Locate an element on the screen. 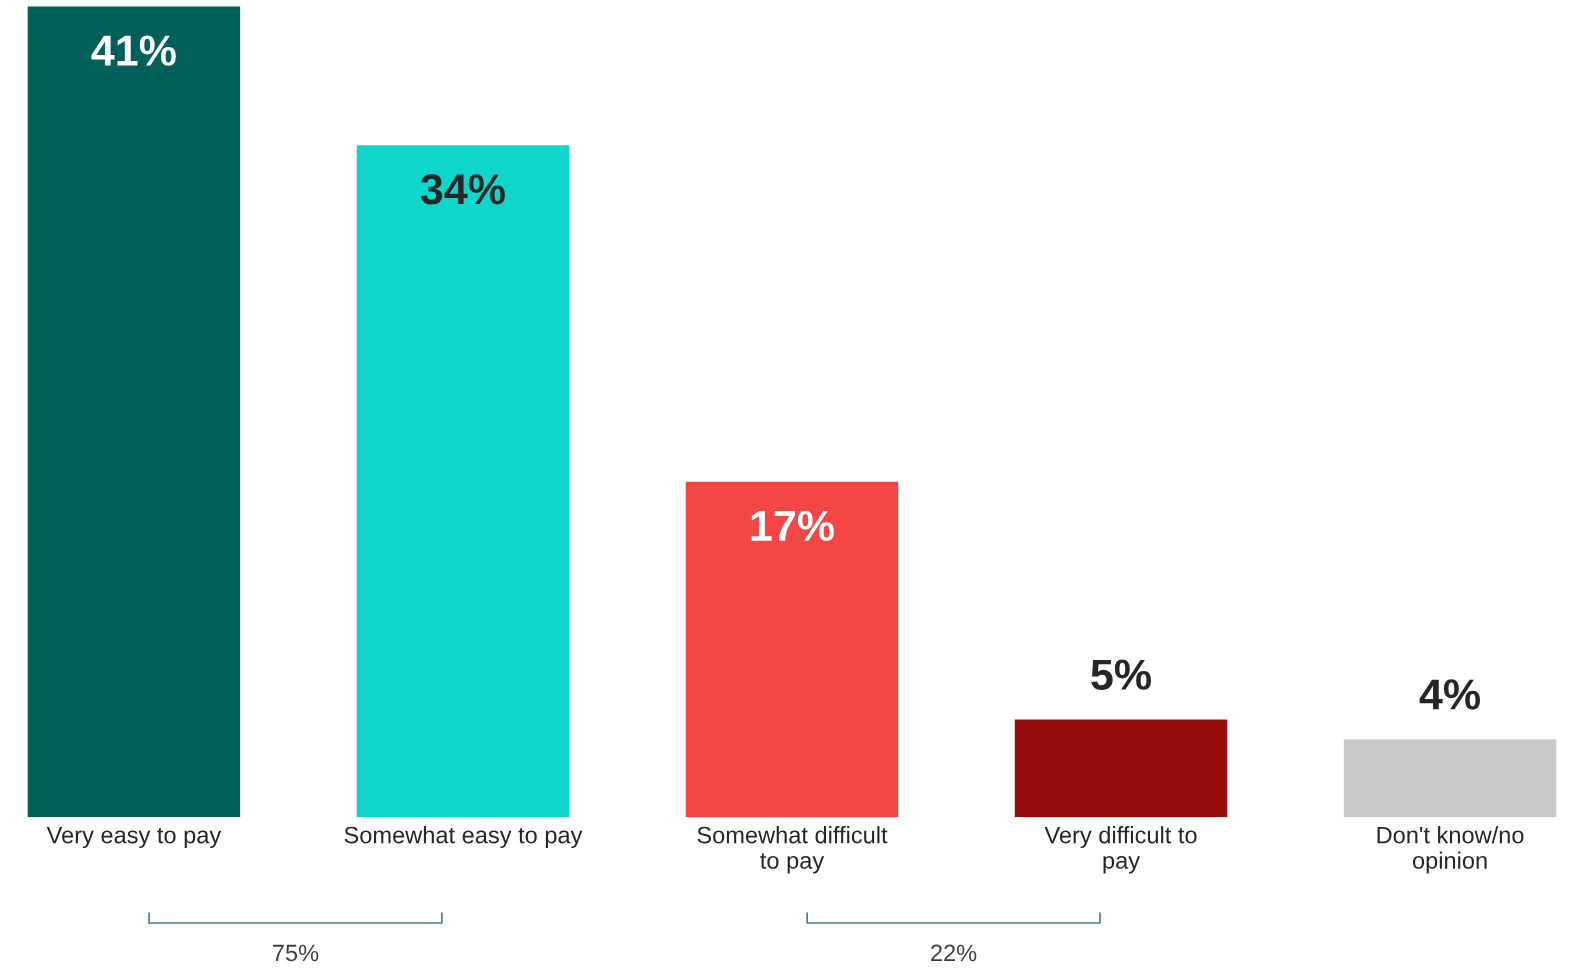 The image size is (1581, 977). data-label: 5% is located at coordinates (1121, 674).